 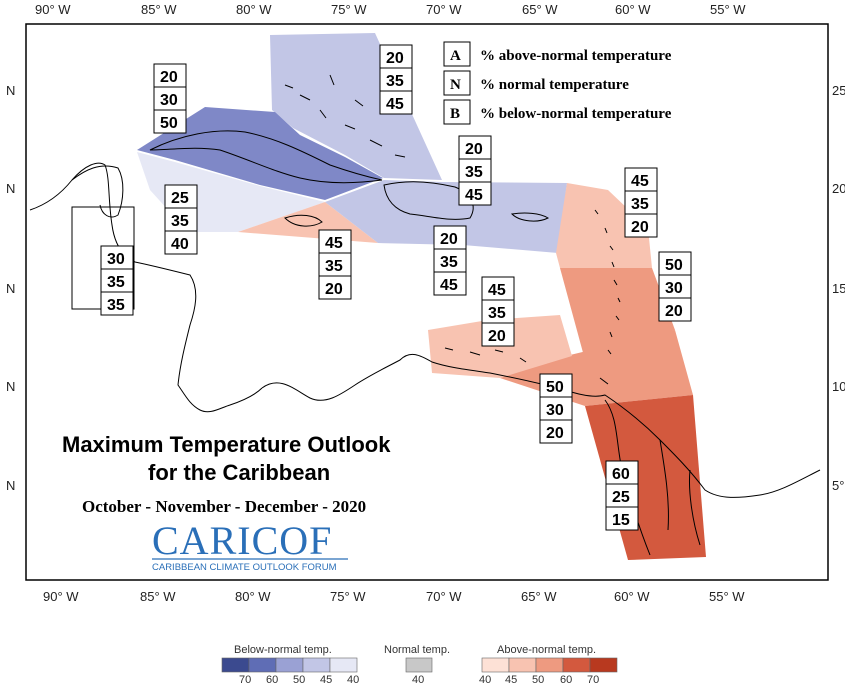 What do you see at coordinates (838, 188) in the screenshot?
I see `lat-tick-right: 20` at bounding box center [838, 188].